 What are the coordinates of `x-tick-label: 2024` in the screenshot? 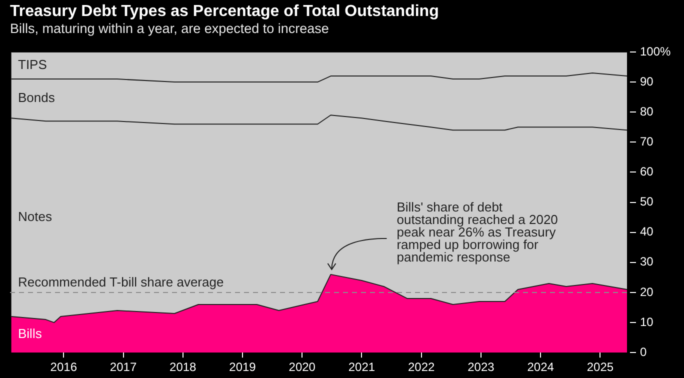 It's located at (540, 367).